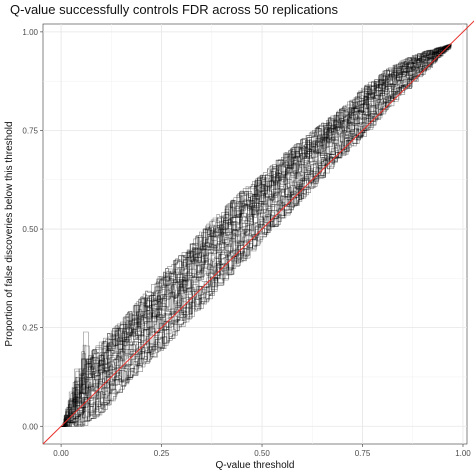 The height and width of the screenshot is (474, 474). I want to click on x-tick-label: 0.25, so click(162, 453).